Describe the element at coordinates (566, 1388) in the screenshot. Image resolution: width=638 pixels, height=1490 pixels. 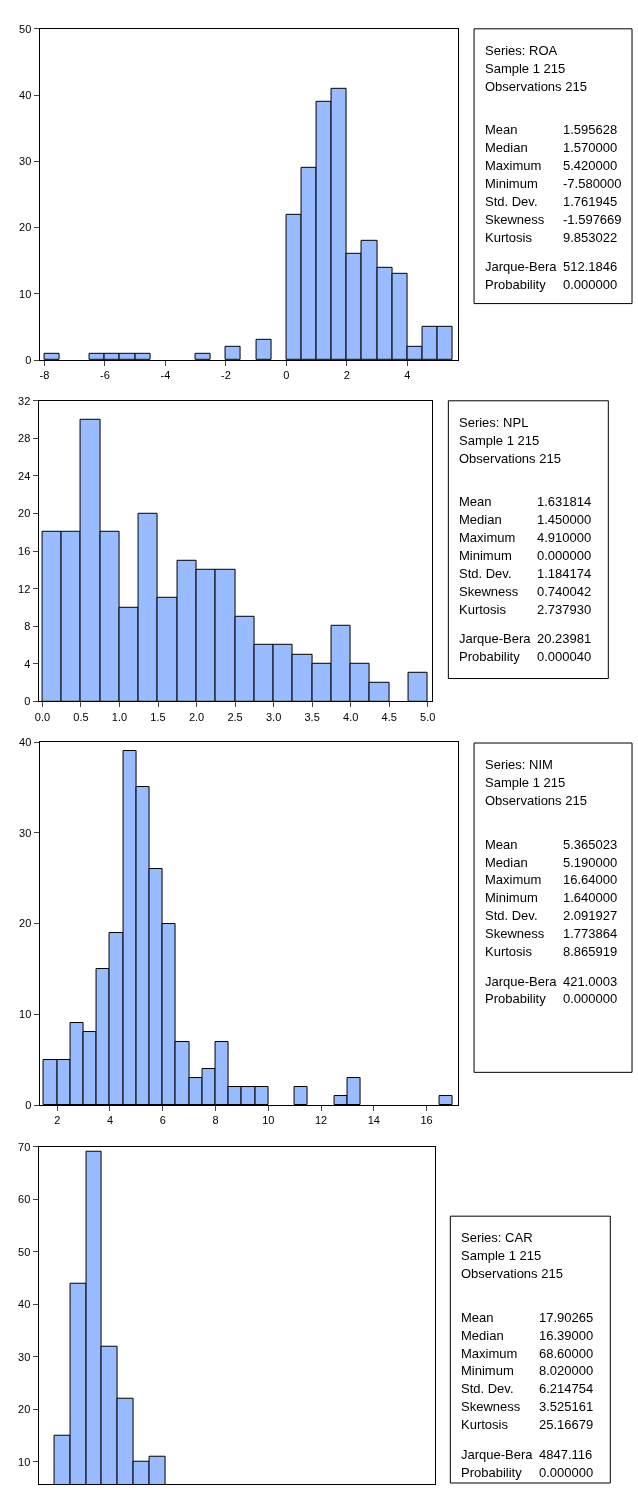
I see `text: 6.214754` at that location.